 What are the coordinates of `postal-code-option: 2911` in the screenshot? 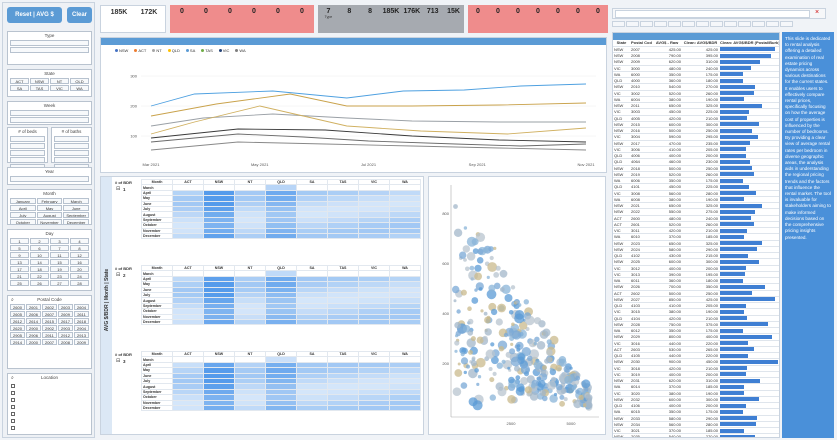 It's located at (49, 335).